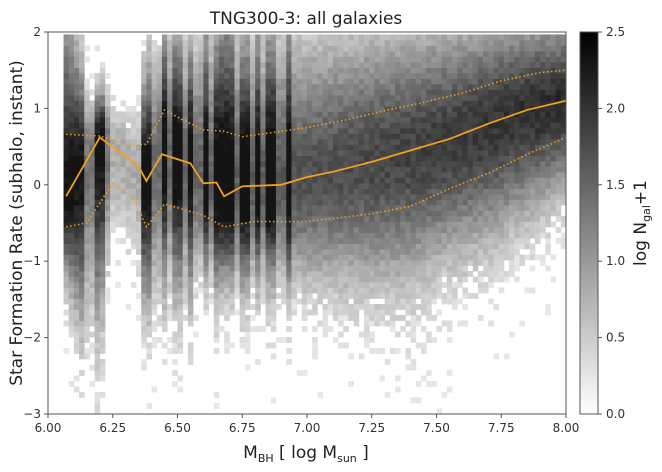 This screenshot has height=472, width=662. I want to click on x-tick-label: 6.50, so click(177, 428).